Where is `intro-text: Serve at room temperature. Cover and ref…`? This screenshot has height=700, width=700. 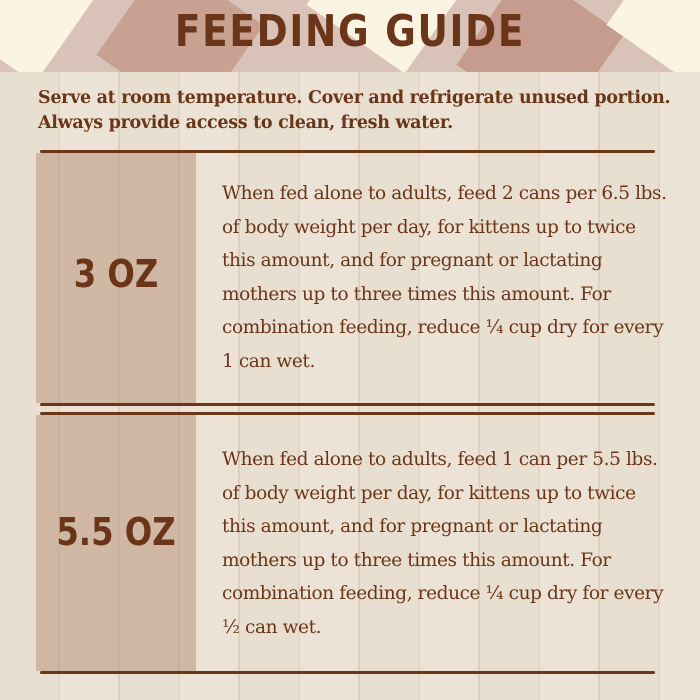 intro-text: Serve at room temperature. Cover and ref… is located at coordinates (354, 110).